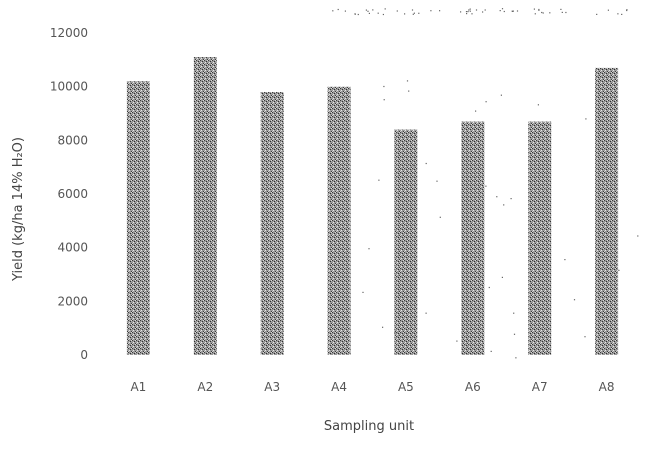  Describe the element at coordinates (372, 387) in the screenshot. I see `x-axis-ticks: A1 A2 A3 A4 A5 A6 A7 A8` at that location.